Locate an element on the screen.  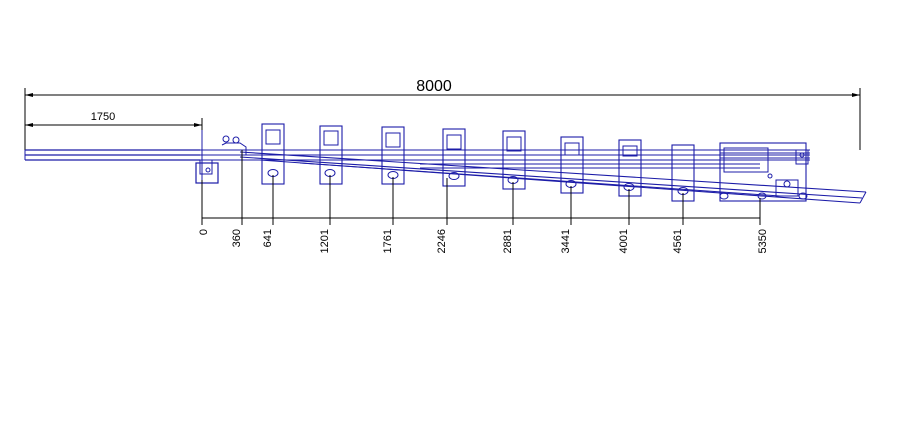
ordinate-dimension is located at coordinates (481, 187).